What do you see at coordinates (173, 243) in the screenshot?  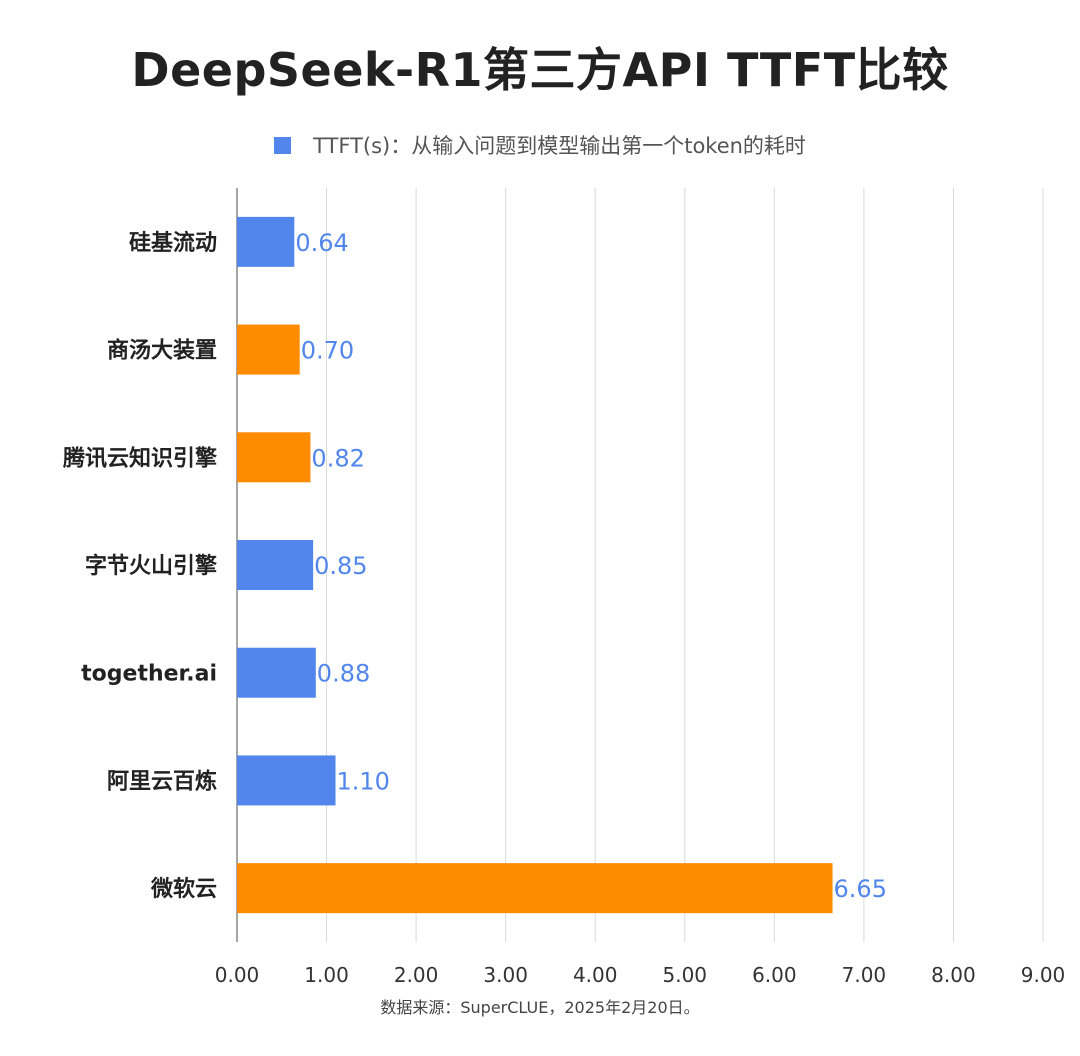 I see `category-label: 硅基流动` at bounding box center [173, 243].